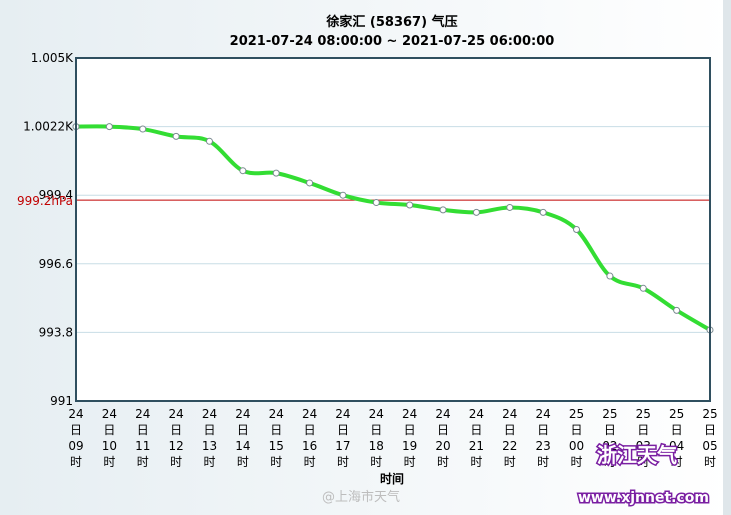 The height and width of the screenshot is (515, 731). Describe the element at coordinates (109, 438) in the screenshot. I see `x-tick-label: 24 日 10 时` at that location.